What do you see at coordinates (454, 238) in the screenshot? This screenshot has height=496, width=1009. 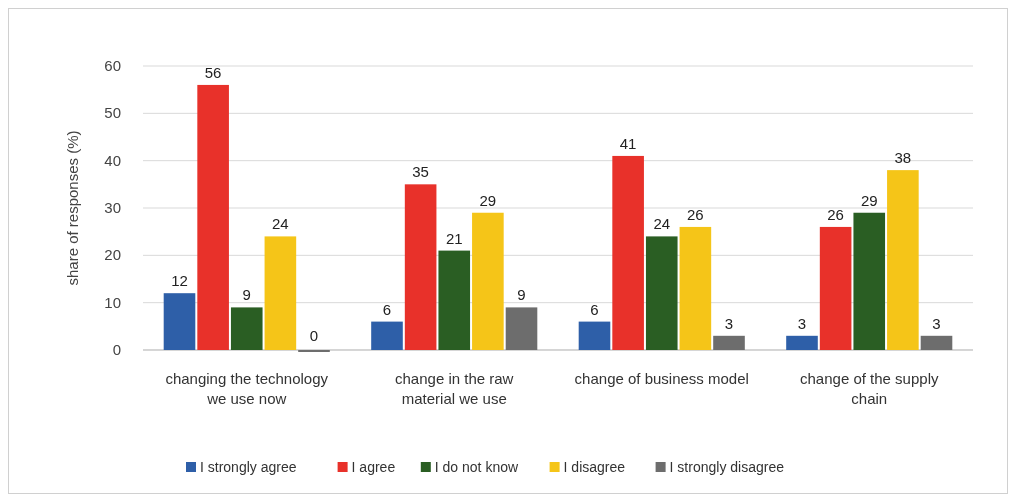 I see `data-label: 21` at bounding box center [454, 238].